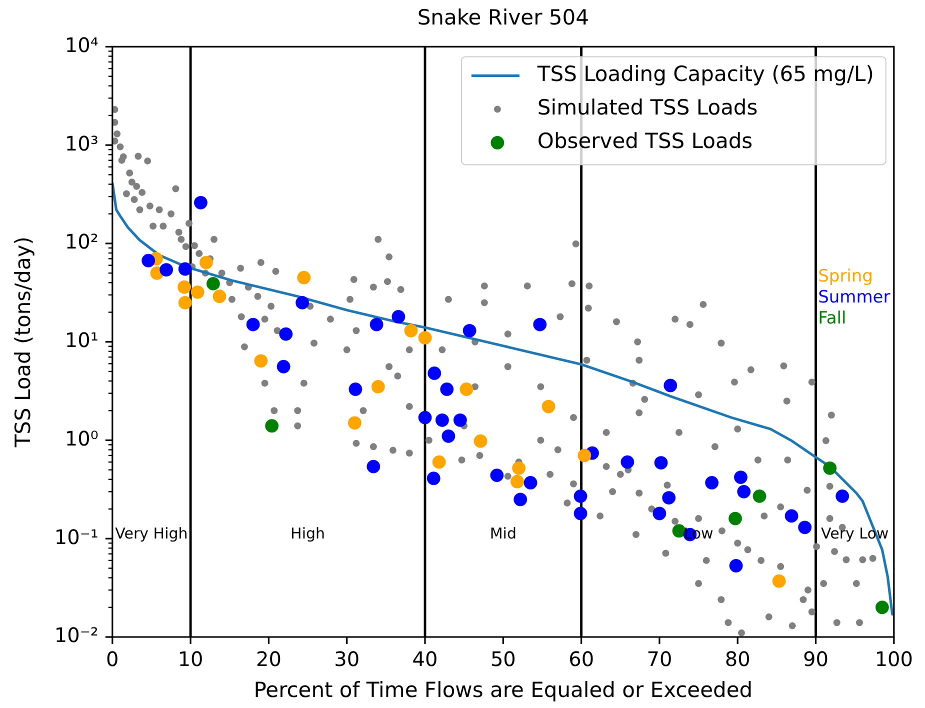  What do you see at coordinates (81, 438) in the screenshot?
I see `y-tick-label: 10⁰` at bounding box center [81, 438].